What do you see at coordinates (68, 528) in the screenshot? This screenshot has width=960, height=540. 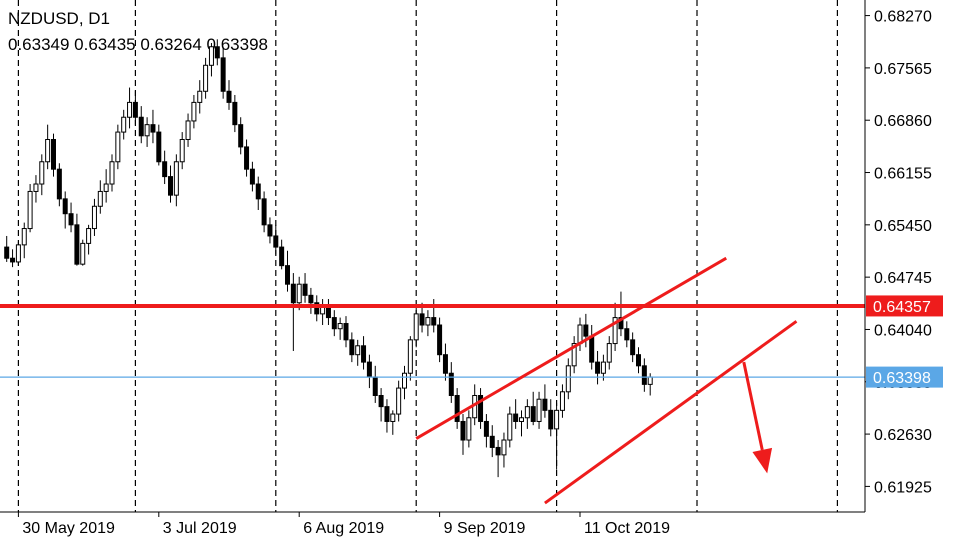 I see `x-tick-label-0: 30 May 2019` at bounding box center [68, 528].